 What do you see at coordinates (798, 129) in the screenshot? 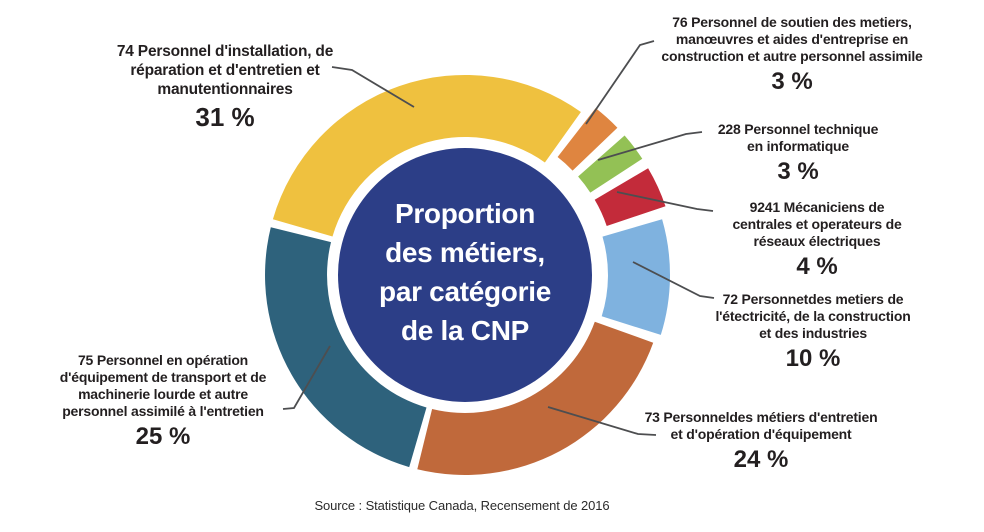
I see `callout-label-line: 228 Personnel technique` at bounding box center [798, 129].